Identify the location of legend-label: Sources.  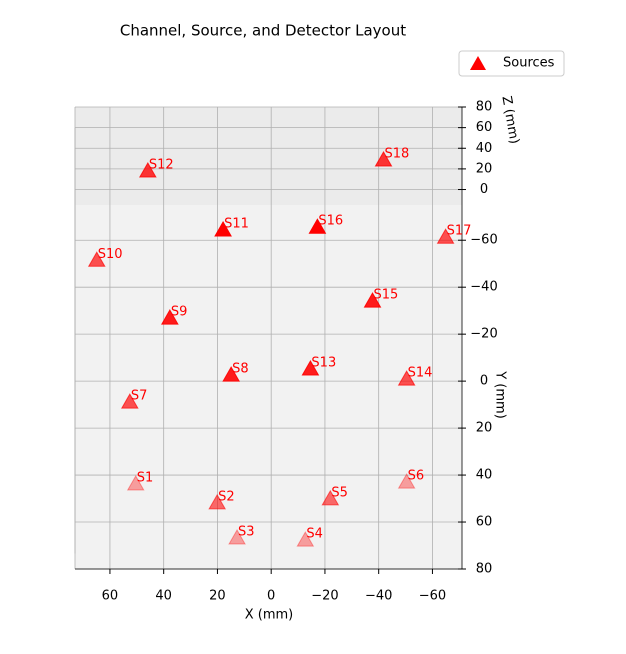
(529, 63).